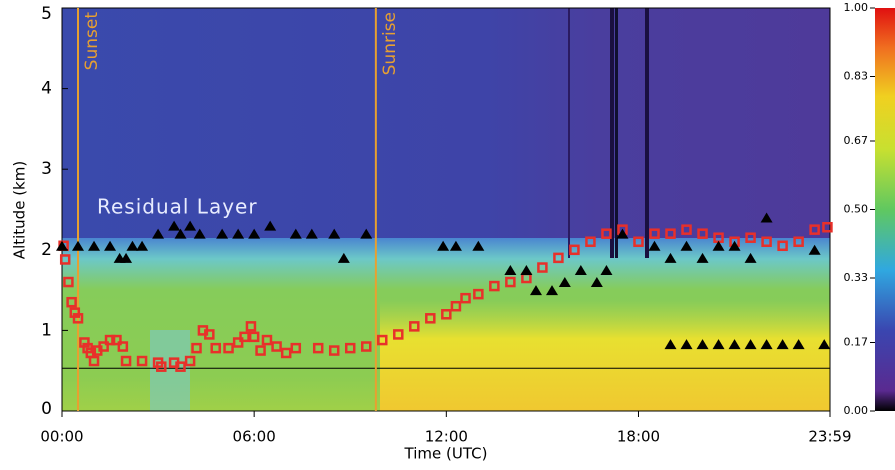  I want to click on x-tick-label: 00:00, so click(61, 437).